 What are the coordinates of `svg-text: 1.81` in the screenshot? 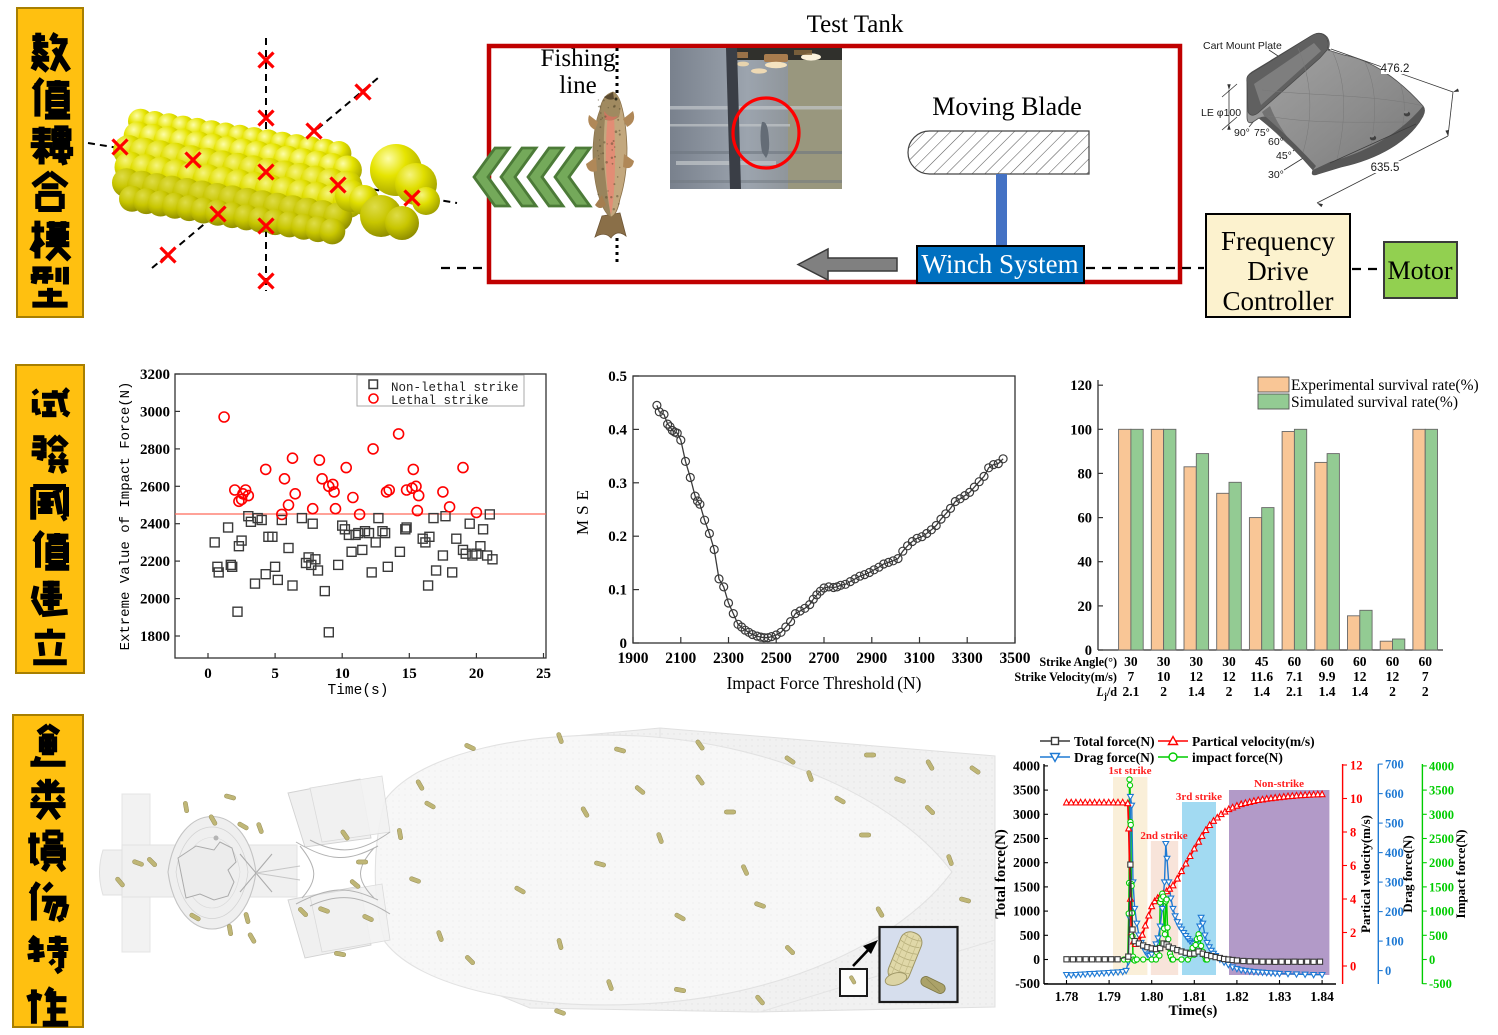 It's located at (1194, 996).